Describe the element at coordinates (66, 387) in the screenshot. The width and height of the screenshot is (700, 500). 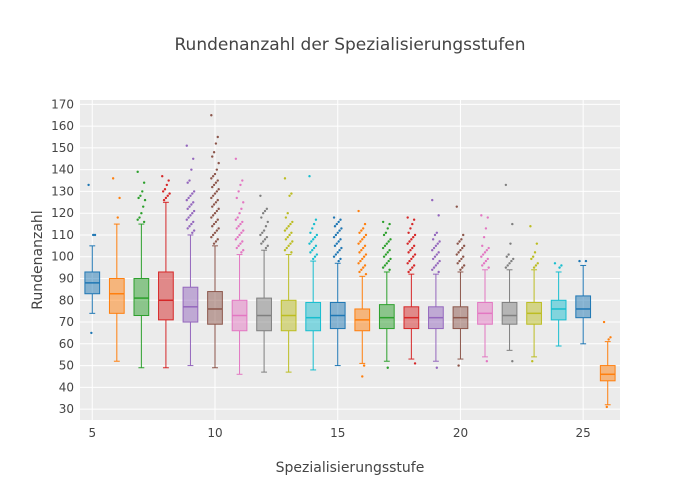
I see `y-tick-label: 40` at that location.